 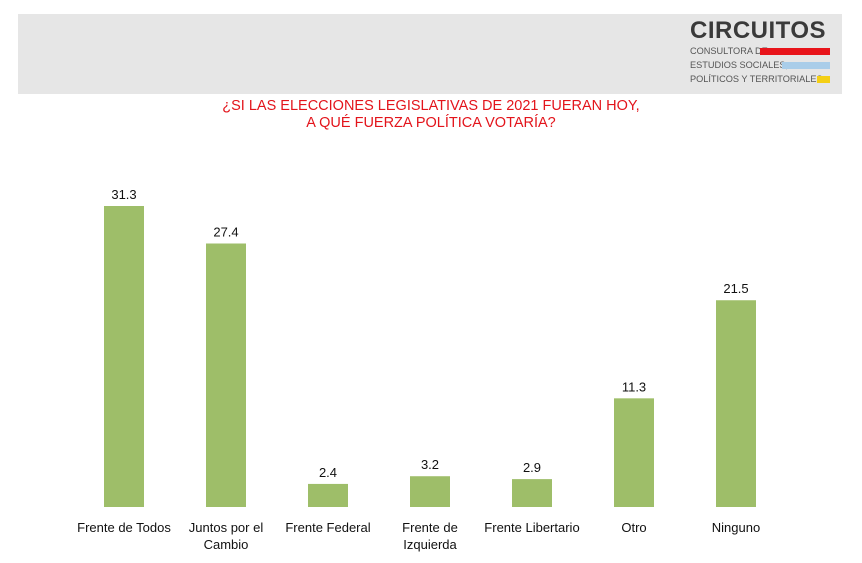 What do you see at coordinates (226, 527) in the screenshot?
I see `category-label-1-line-0: Juntos por el` at bounding box center [226, 527].